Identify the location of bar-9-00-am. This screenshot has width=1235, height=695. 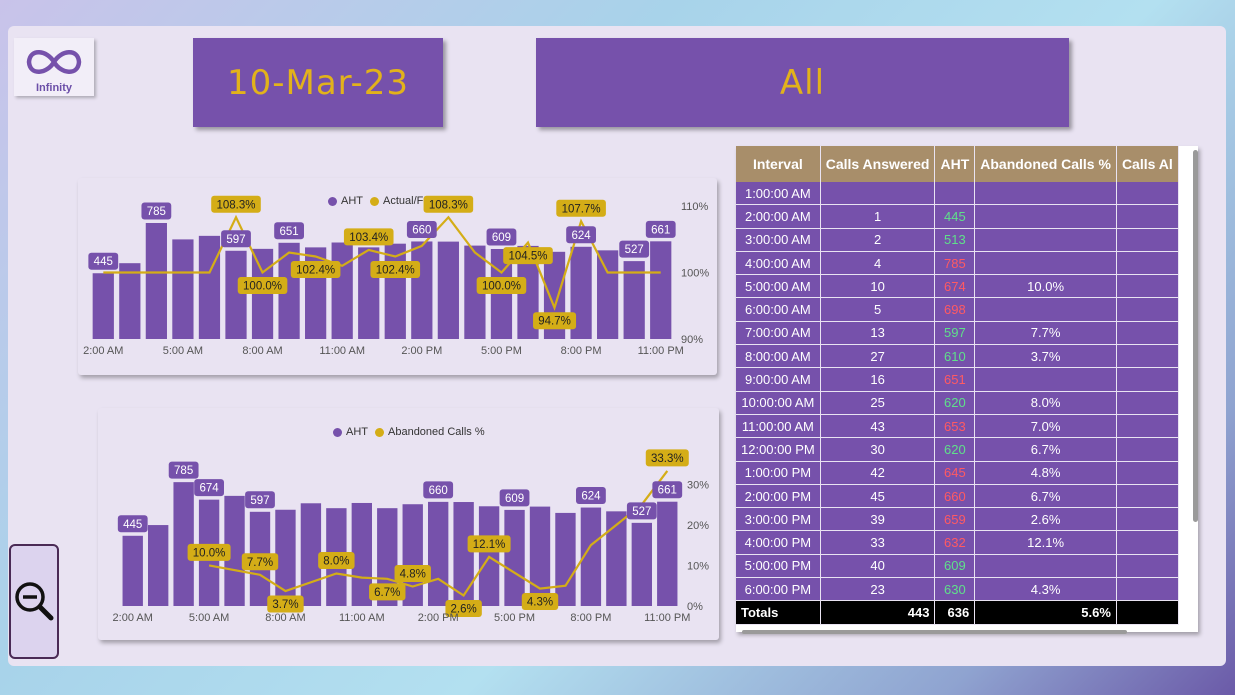
(311, 554).